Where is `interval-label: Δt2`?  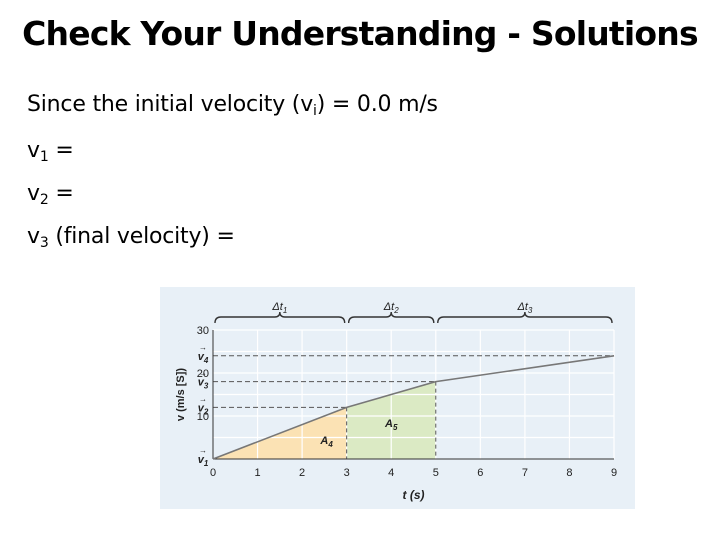
interval-label: Δt2 is located at coordinates (391, 308).